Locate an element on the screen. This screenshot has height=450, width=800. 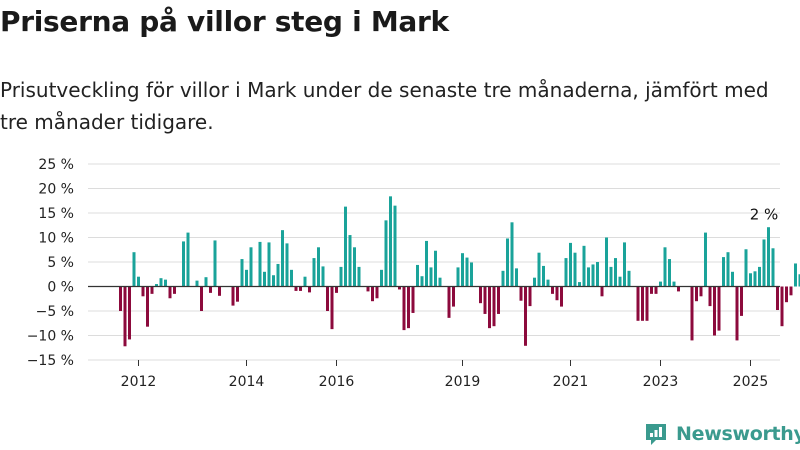
x-tick-label: 2019 is located at coordinates (463, 382).